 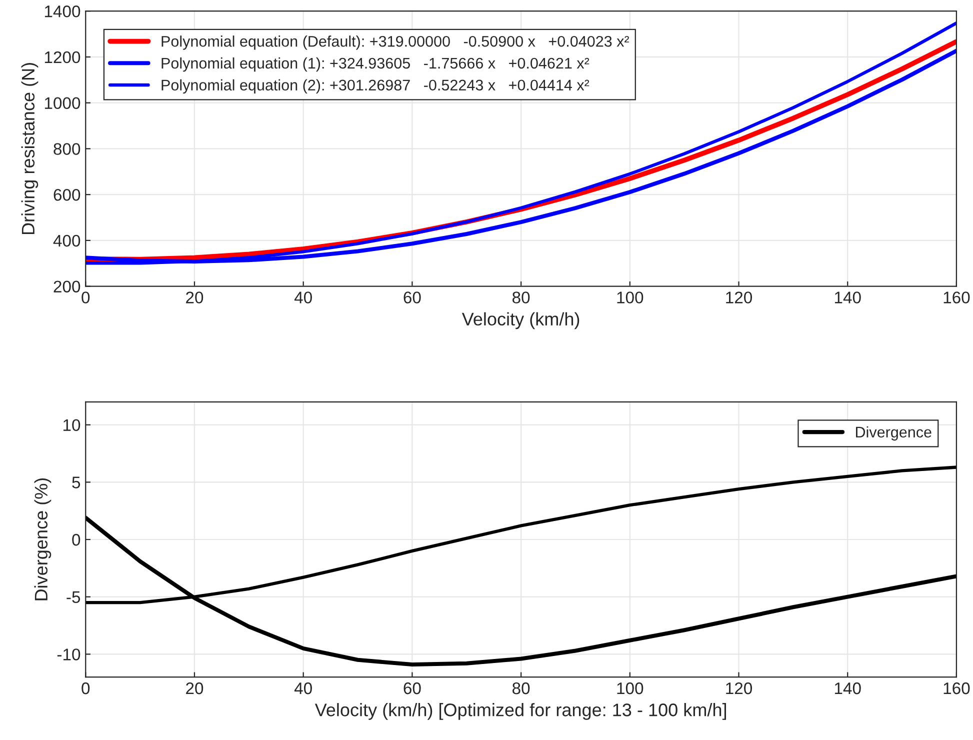 What do you see at coordinates (76, 540) in the screenshot?
I see `y-tick-label: 0` at bounding box center [76, 540].